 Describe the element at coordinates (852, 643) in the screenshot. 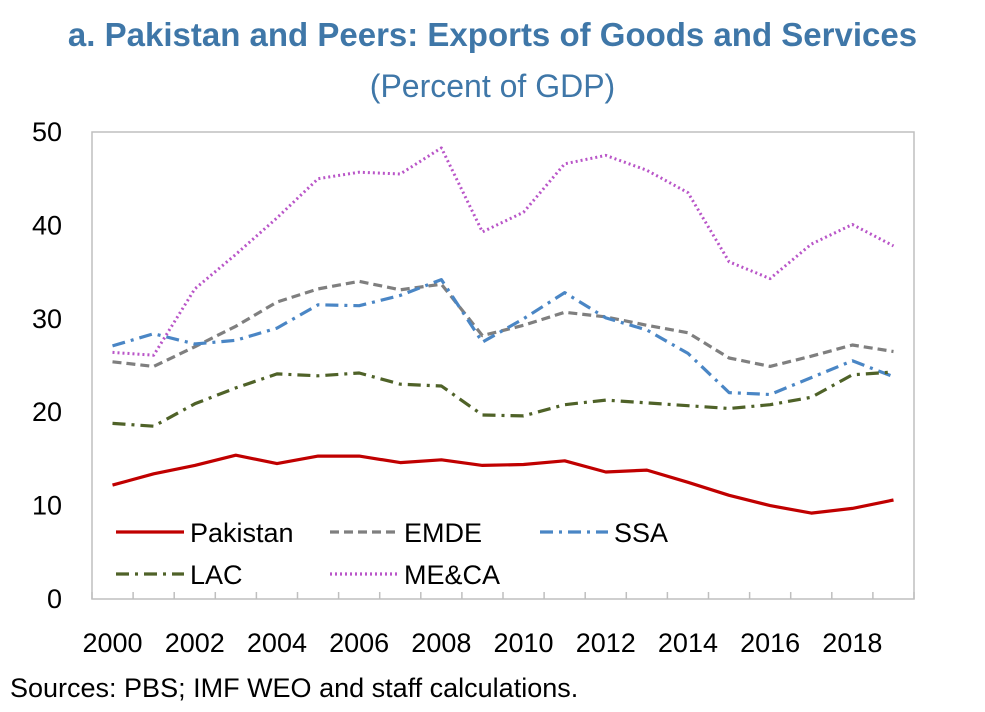

I see `x-tick-label: 2018` at that location.